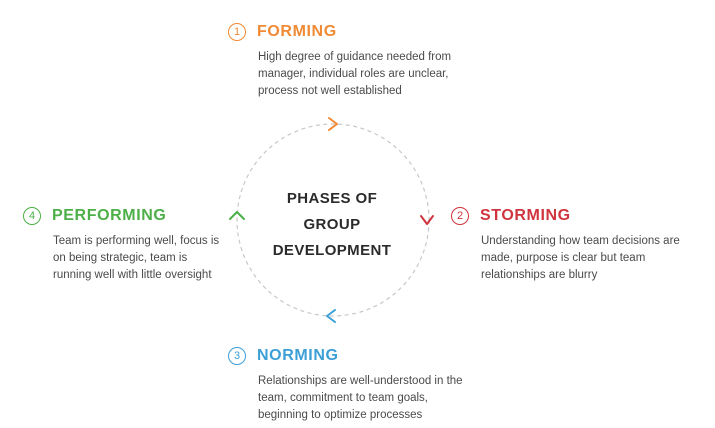  I want to click on phase-number-badge: 4, so click(32, 216).